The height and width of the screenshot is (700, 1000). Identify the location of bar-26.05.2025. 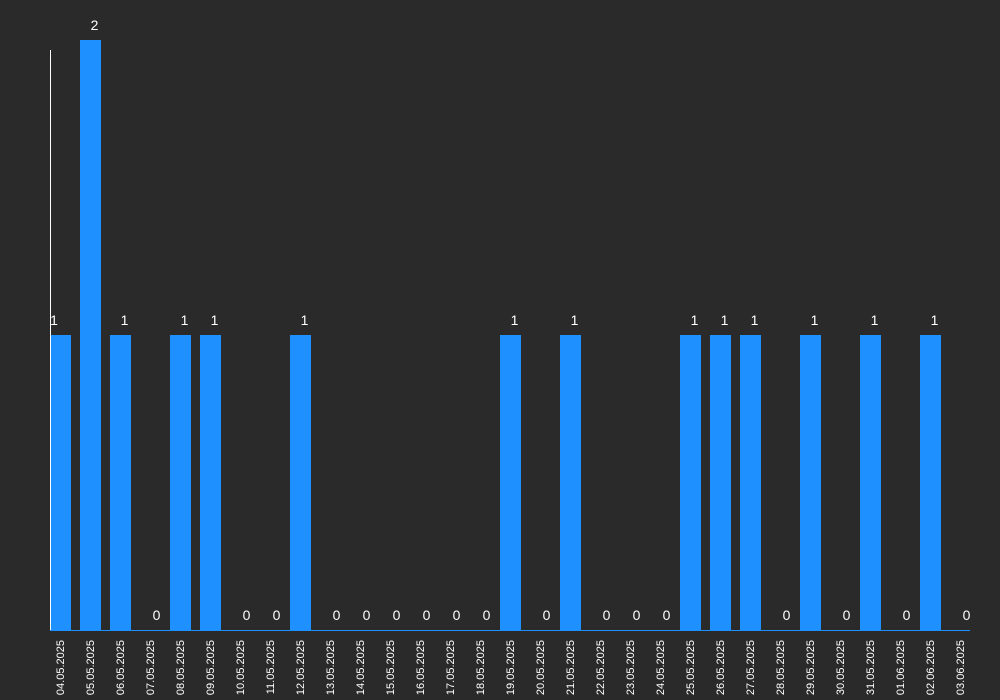
(720, 482).